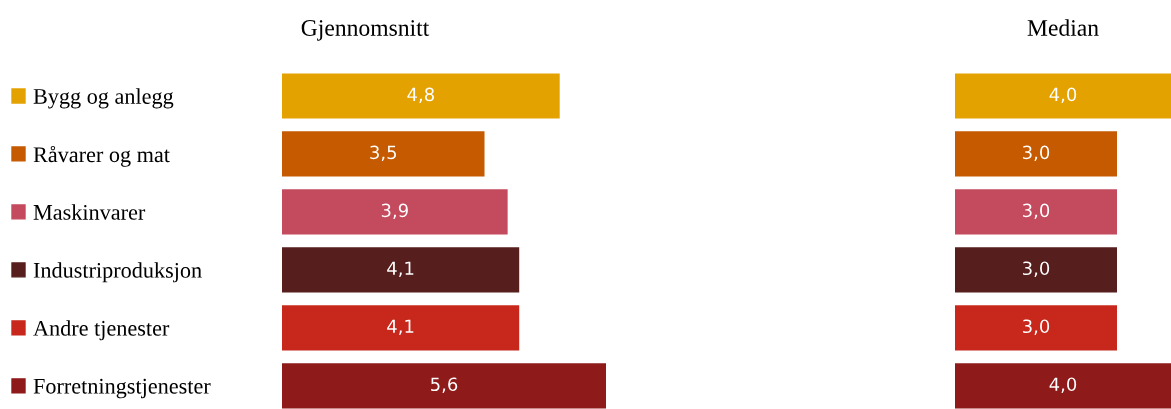  I want to click on data-label: 3,5, so click(383, 153).